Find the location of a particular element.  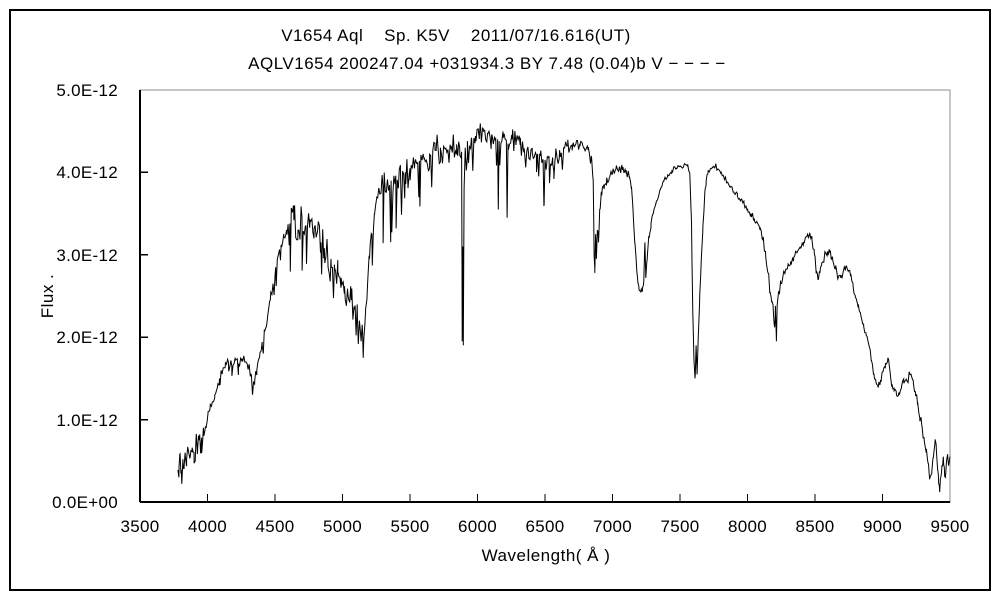

x-tick-label: 3500 is located at coordinates (140, 526).